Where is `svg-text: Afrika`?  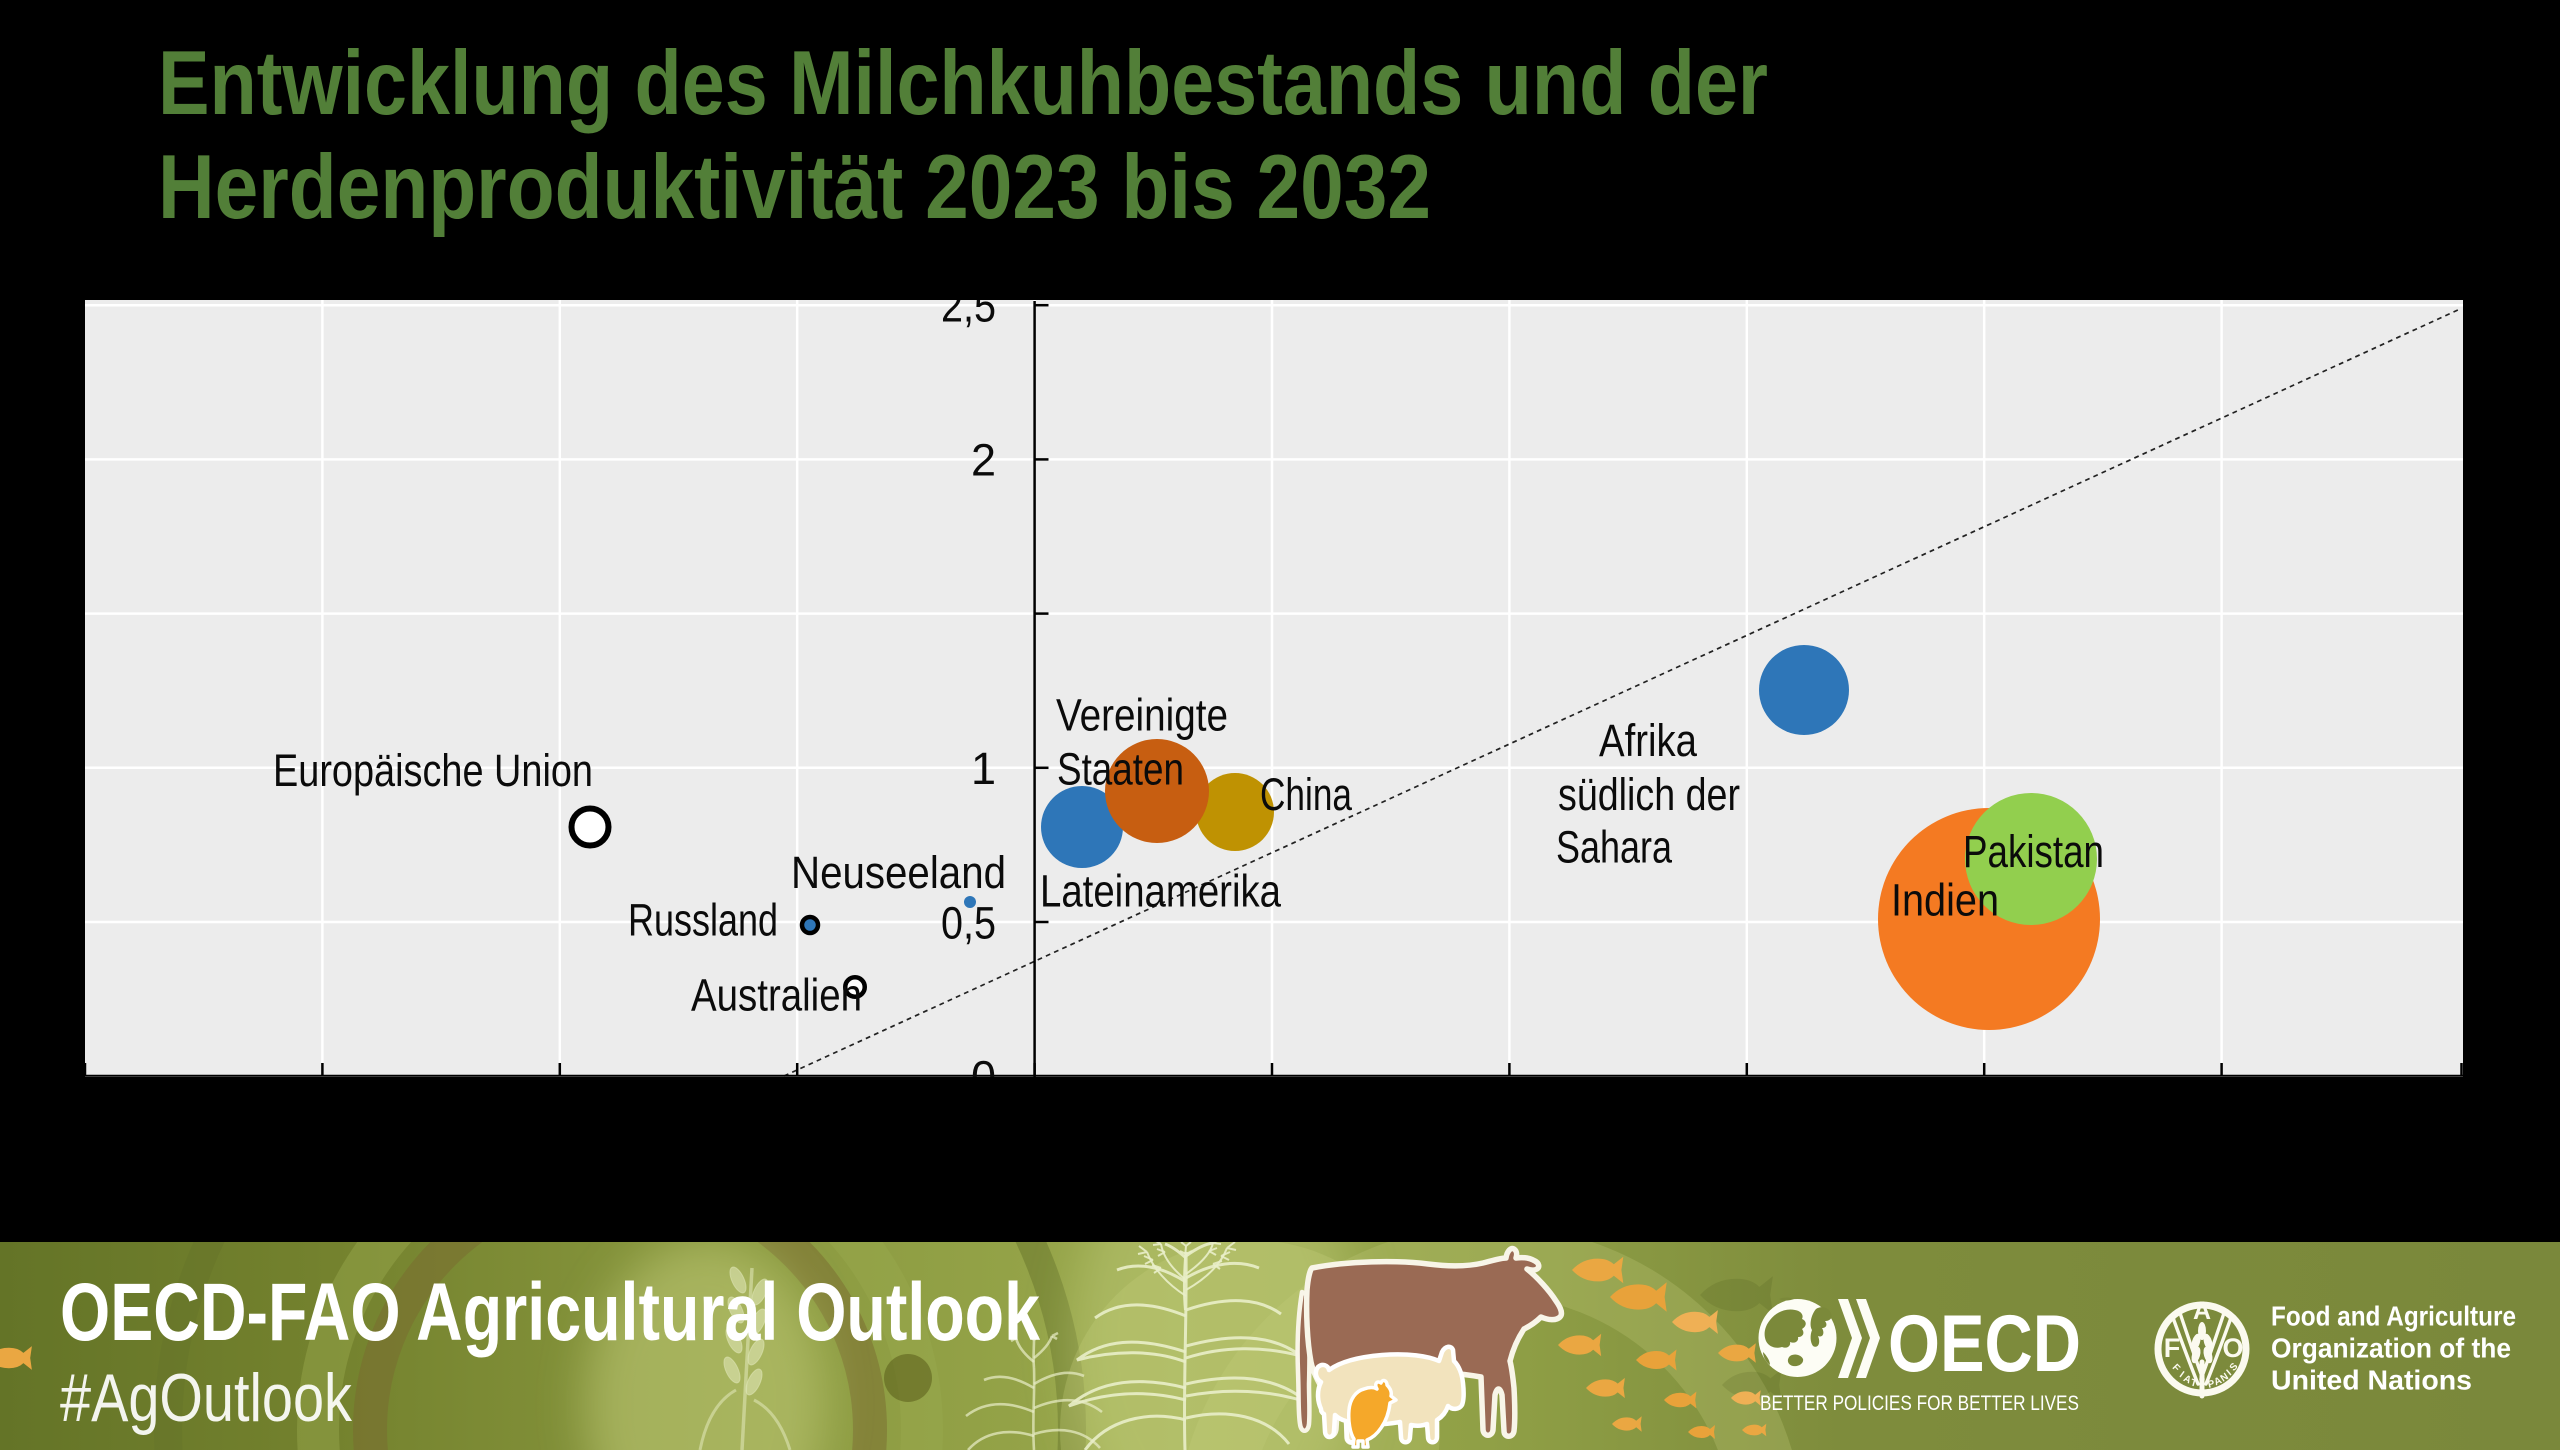
svg-text: Afrika is located at coordinates (1648, 740).